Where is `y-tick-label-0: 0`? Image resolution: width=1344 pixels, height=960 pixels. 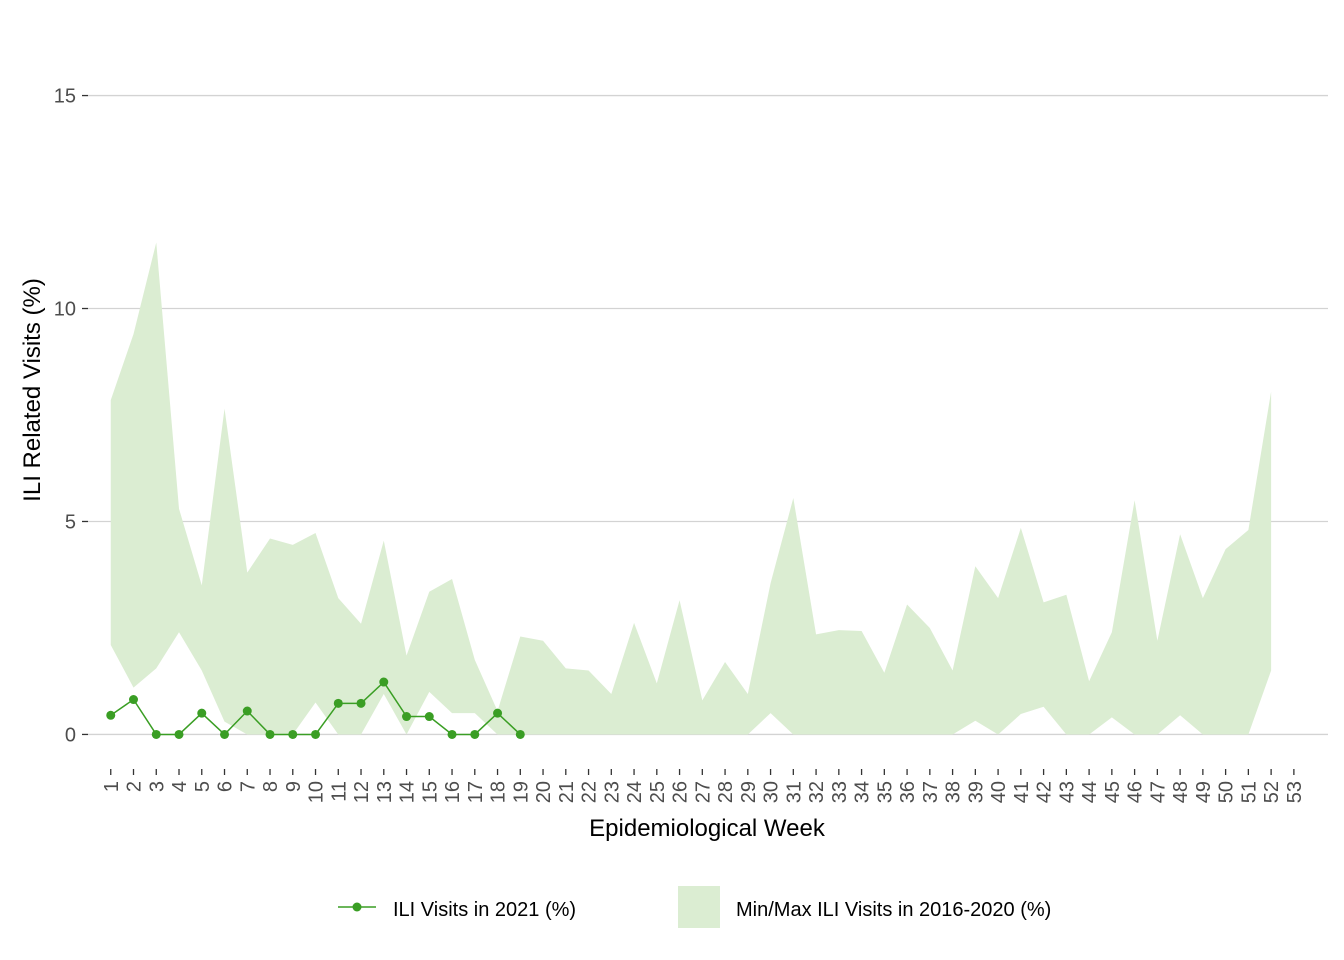
y-tick-label-0: 0 is located at coordinates (70, 735).